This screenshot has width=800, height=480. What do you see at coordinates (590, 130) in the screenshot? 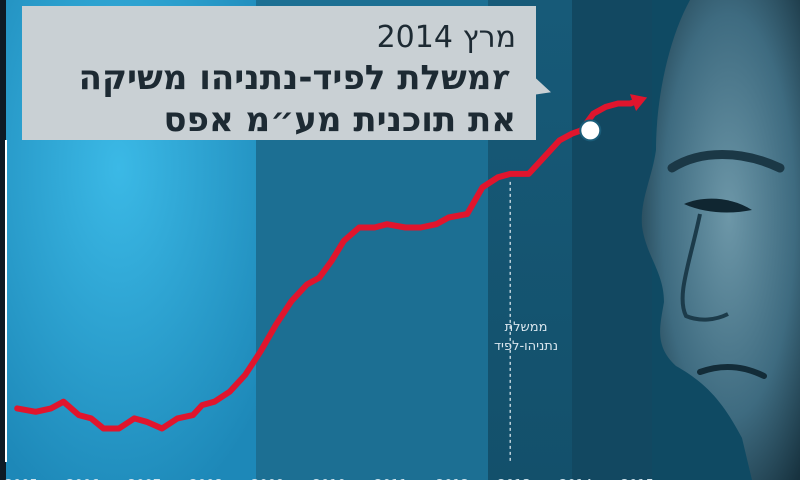
I see `event-marker` at bounding box center [590, 130].